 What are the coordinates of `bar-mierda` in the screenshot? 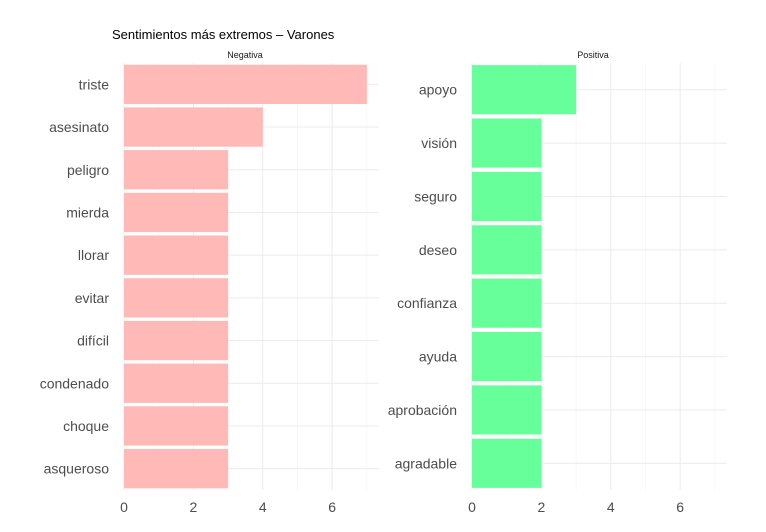 It's located at (176, 212).